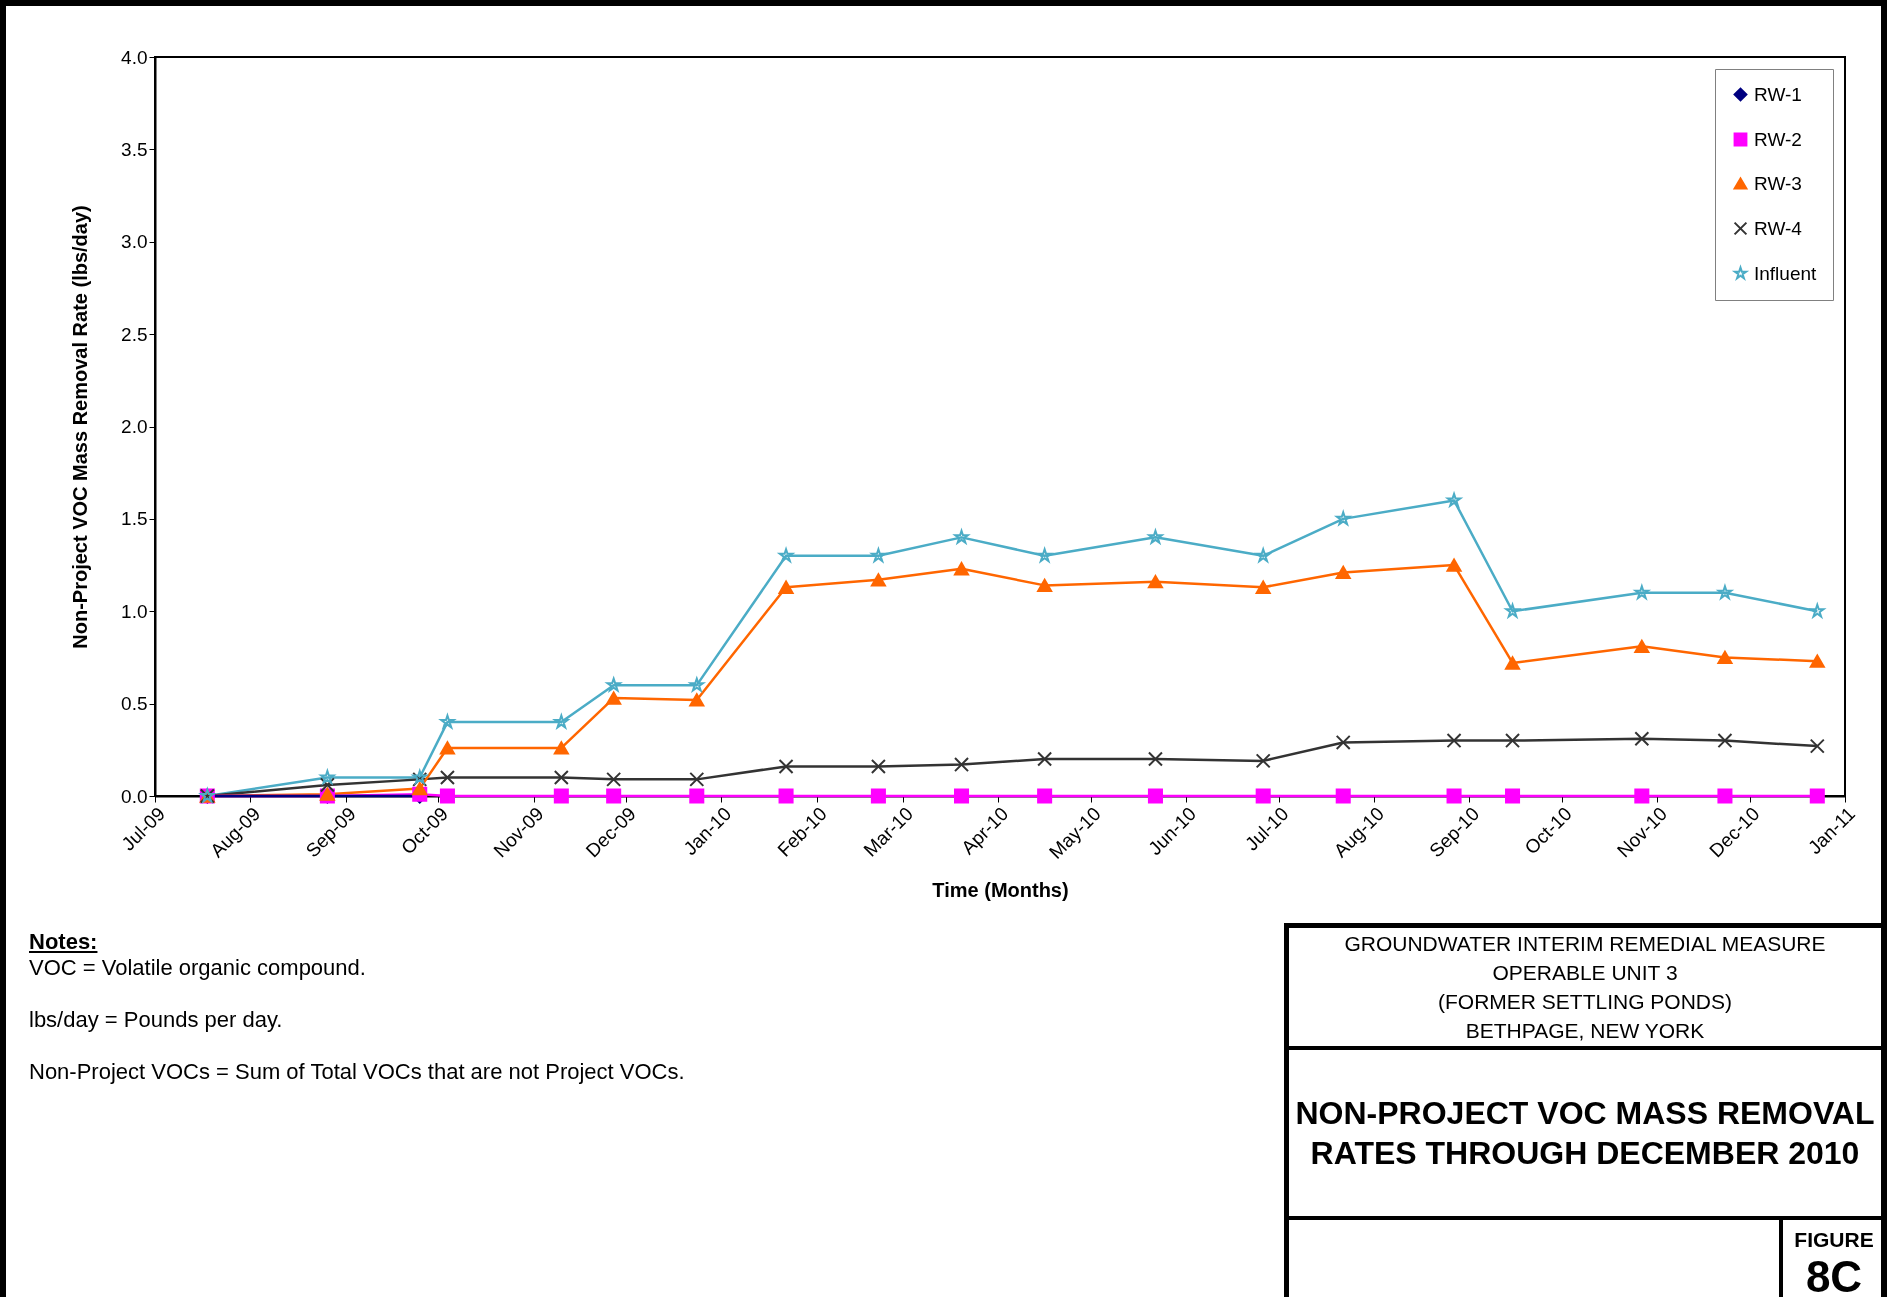 Image resolution: width=1887 pixels, height=1297 pixels. What do you see at coordinates (1834, 1240) in the screenshot?
I see `text: FIGURE` at bounding box center [1834, 1240].